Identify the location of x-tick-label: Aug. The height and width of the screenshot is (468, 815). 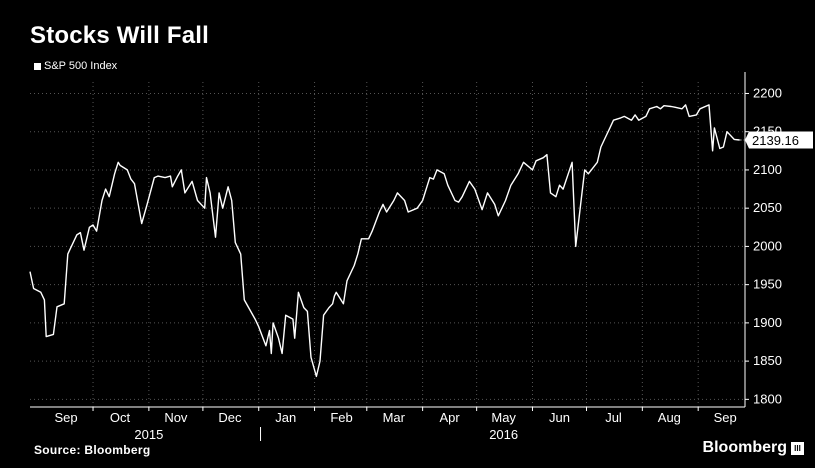
(669, 417).